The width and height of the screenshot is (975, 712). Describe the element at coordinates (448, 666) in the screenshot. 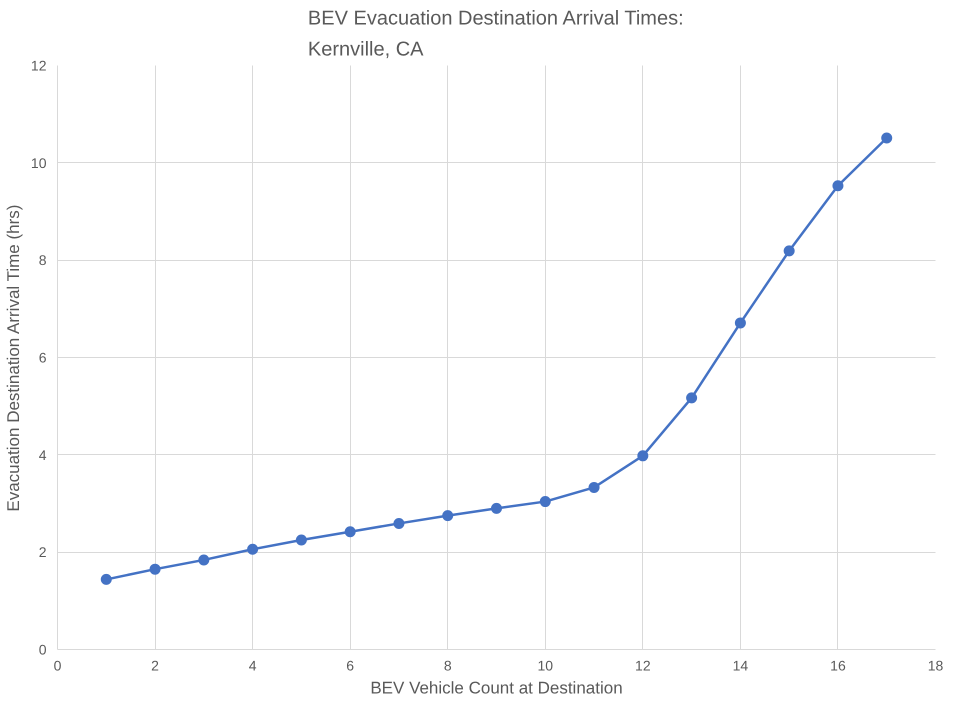

I see `x-tick-label: 8` at that location.